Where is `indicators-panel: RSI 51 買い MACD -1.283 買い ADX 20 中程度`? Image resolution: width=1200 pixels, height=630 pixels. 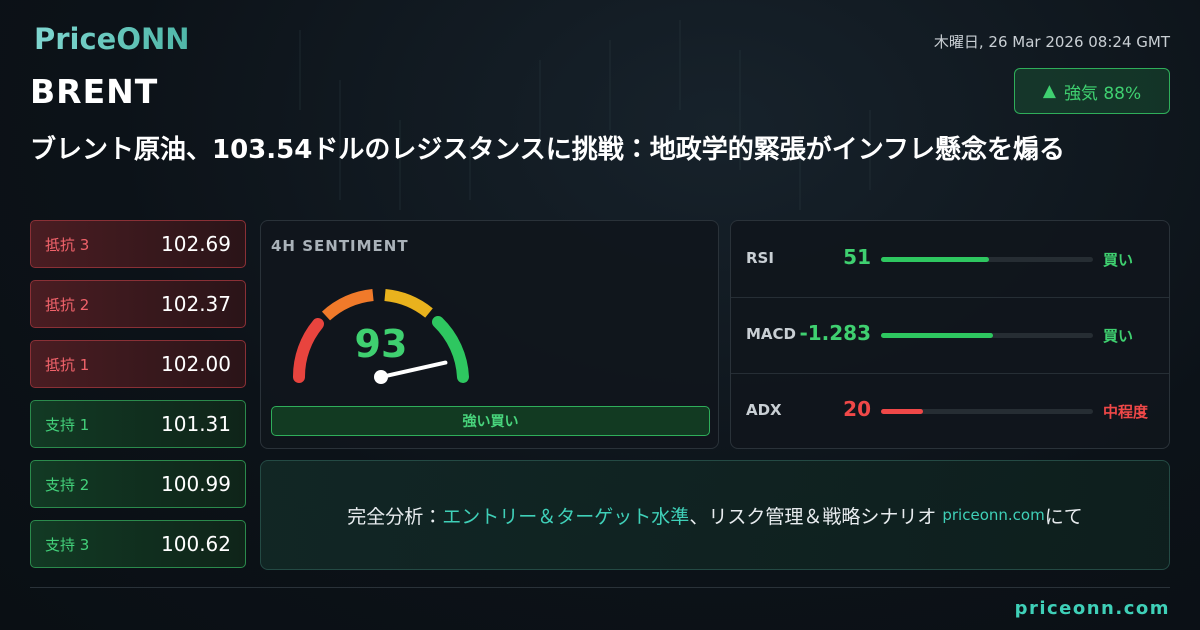 indicators-panel: RSI 51 買い MACD -1.283 買い ADX 20 中程度 is located at coordinates (950, 334).